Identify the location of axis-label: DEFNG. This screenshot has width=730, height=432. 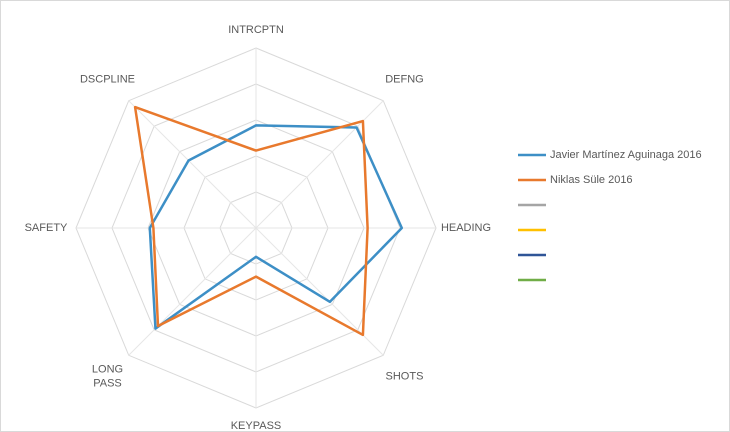
(404, 79).